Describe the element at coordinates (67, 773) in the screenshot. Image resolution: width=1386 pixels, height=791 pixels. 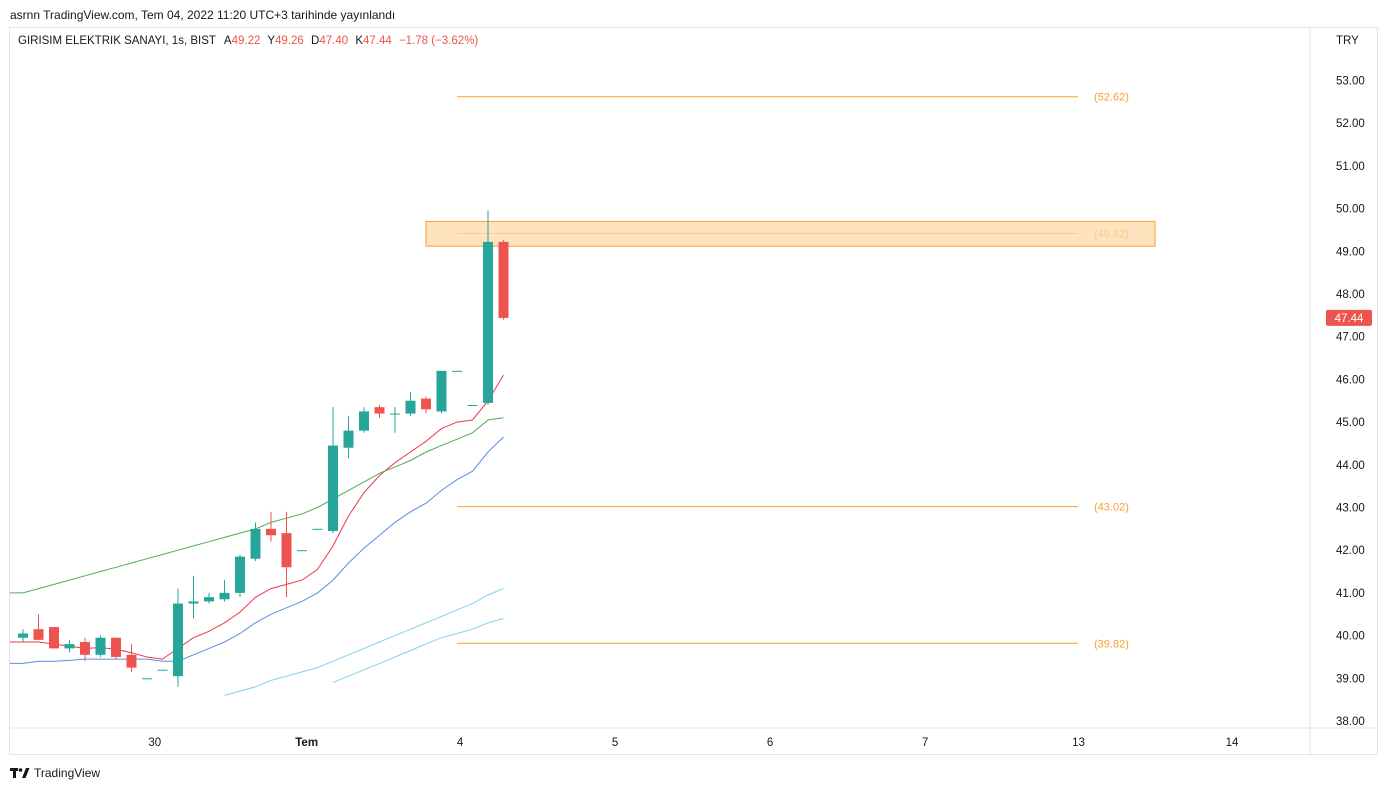
I see `brand-name: TradingView` at that location.